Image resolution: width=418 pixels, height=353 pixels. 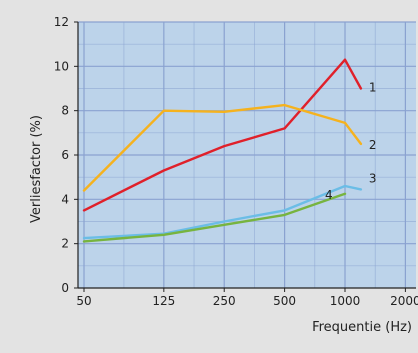 What do you see at coordinates (345, 301) in the screenshot?
I see `x-tick-label: 1000` at bounding box center [345, 301].